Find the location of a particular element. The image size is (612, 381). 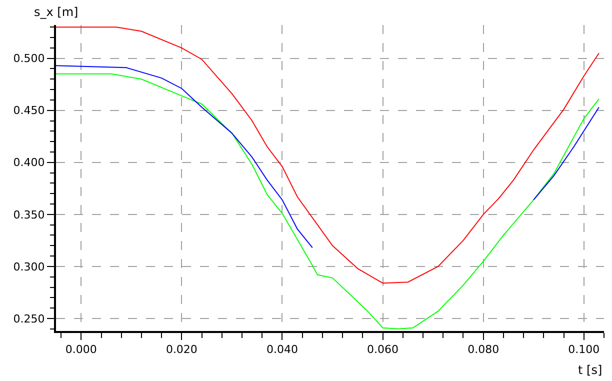

y-tick-label: 0.300 is located at coordinates (29, 267).